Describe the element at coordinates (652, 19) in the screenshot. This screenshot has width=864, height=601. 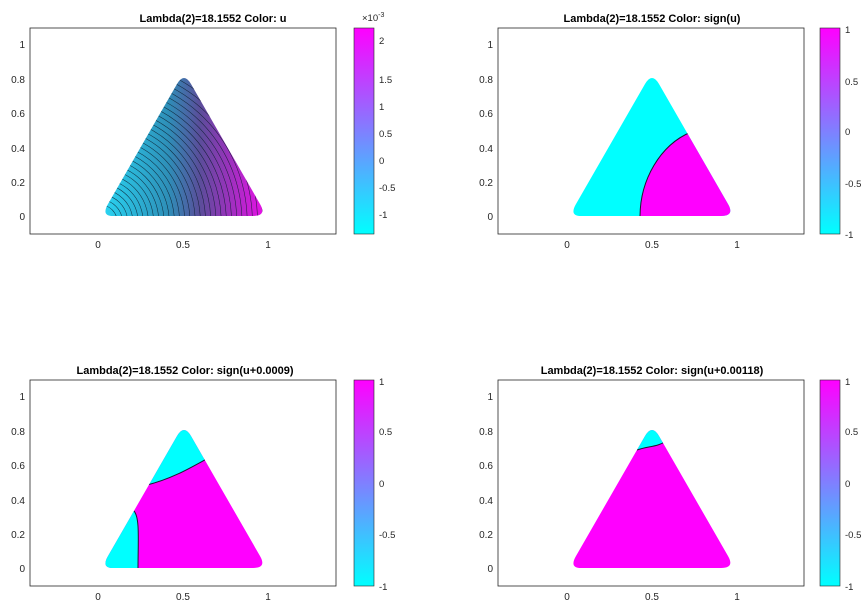
I see `subplot-title: Lambda(2)=18.1552 Color: sign(u)` at that location.